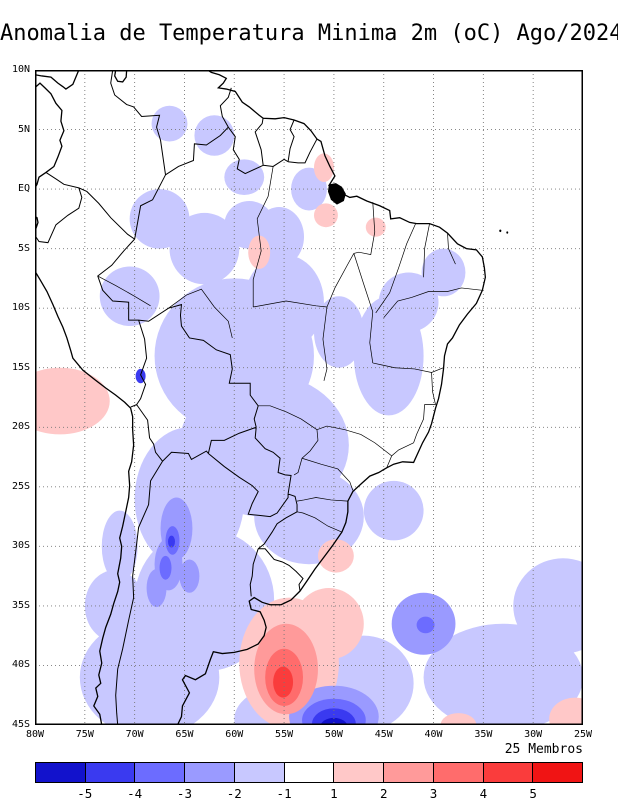 The width and height of the screenshot is (618, 800). Describe the element at coordinates (483, 793) in the screenshot. I see `colorbar-tick-label: 4` at that location.